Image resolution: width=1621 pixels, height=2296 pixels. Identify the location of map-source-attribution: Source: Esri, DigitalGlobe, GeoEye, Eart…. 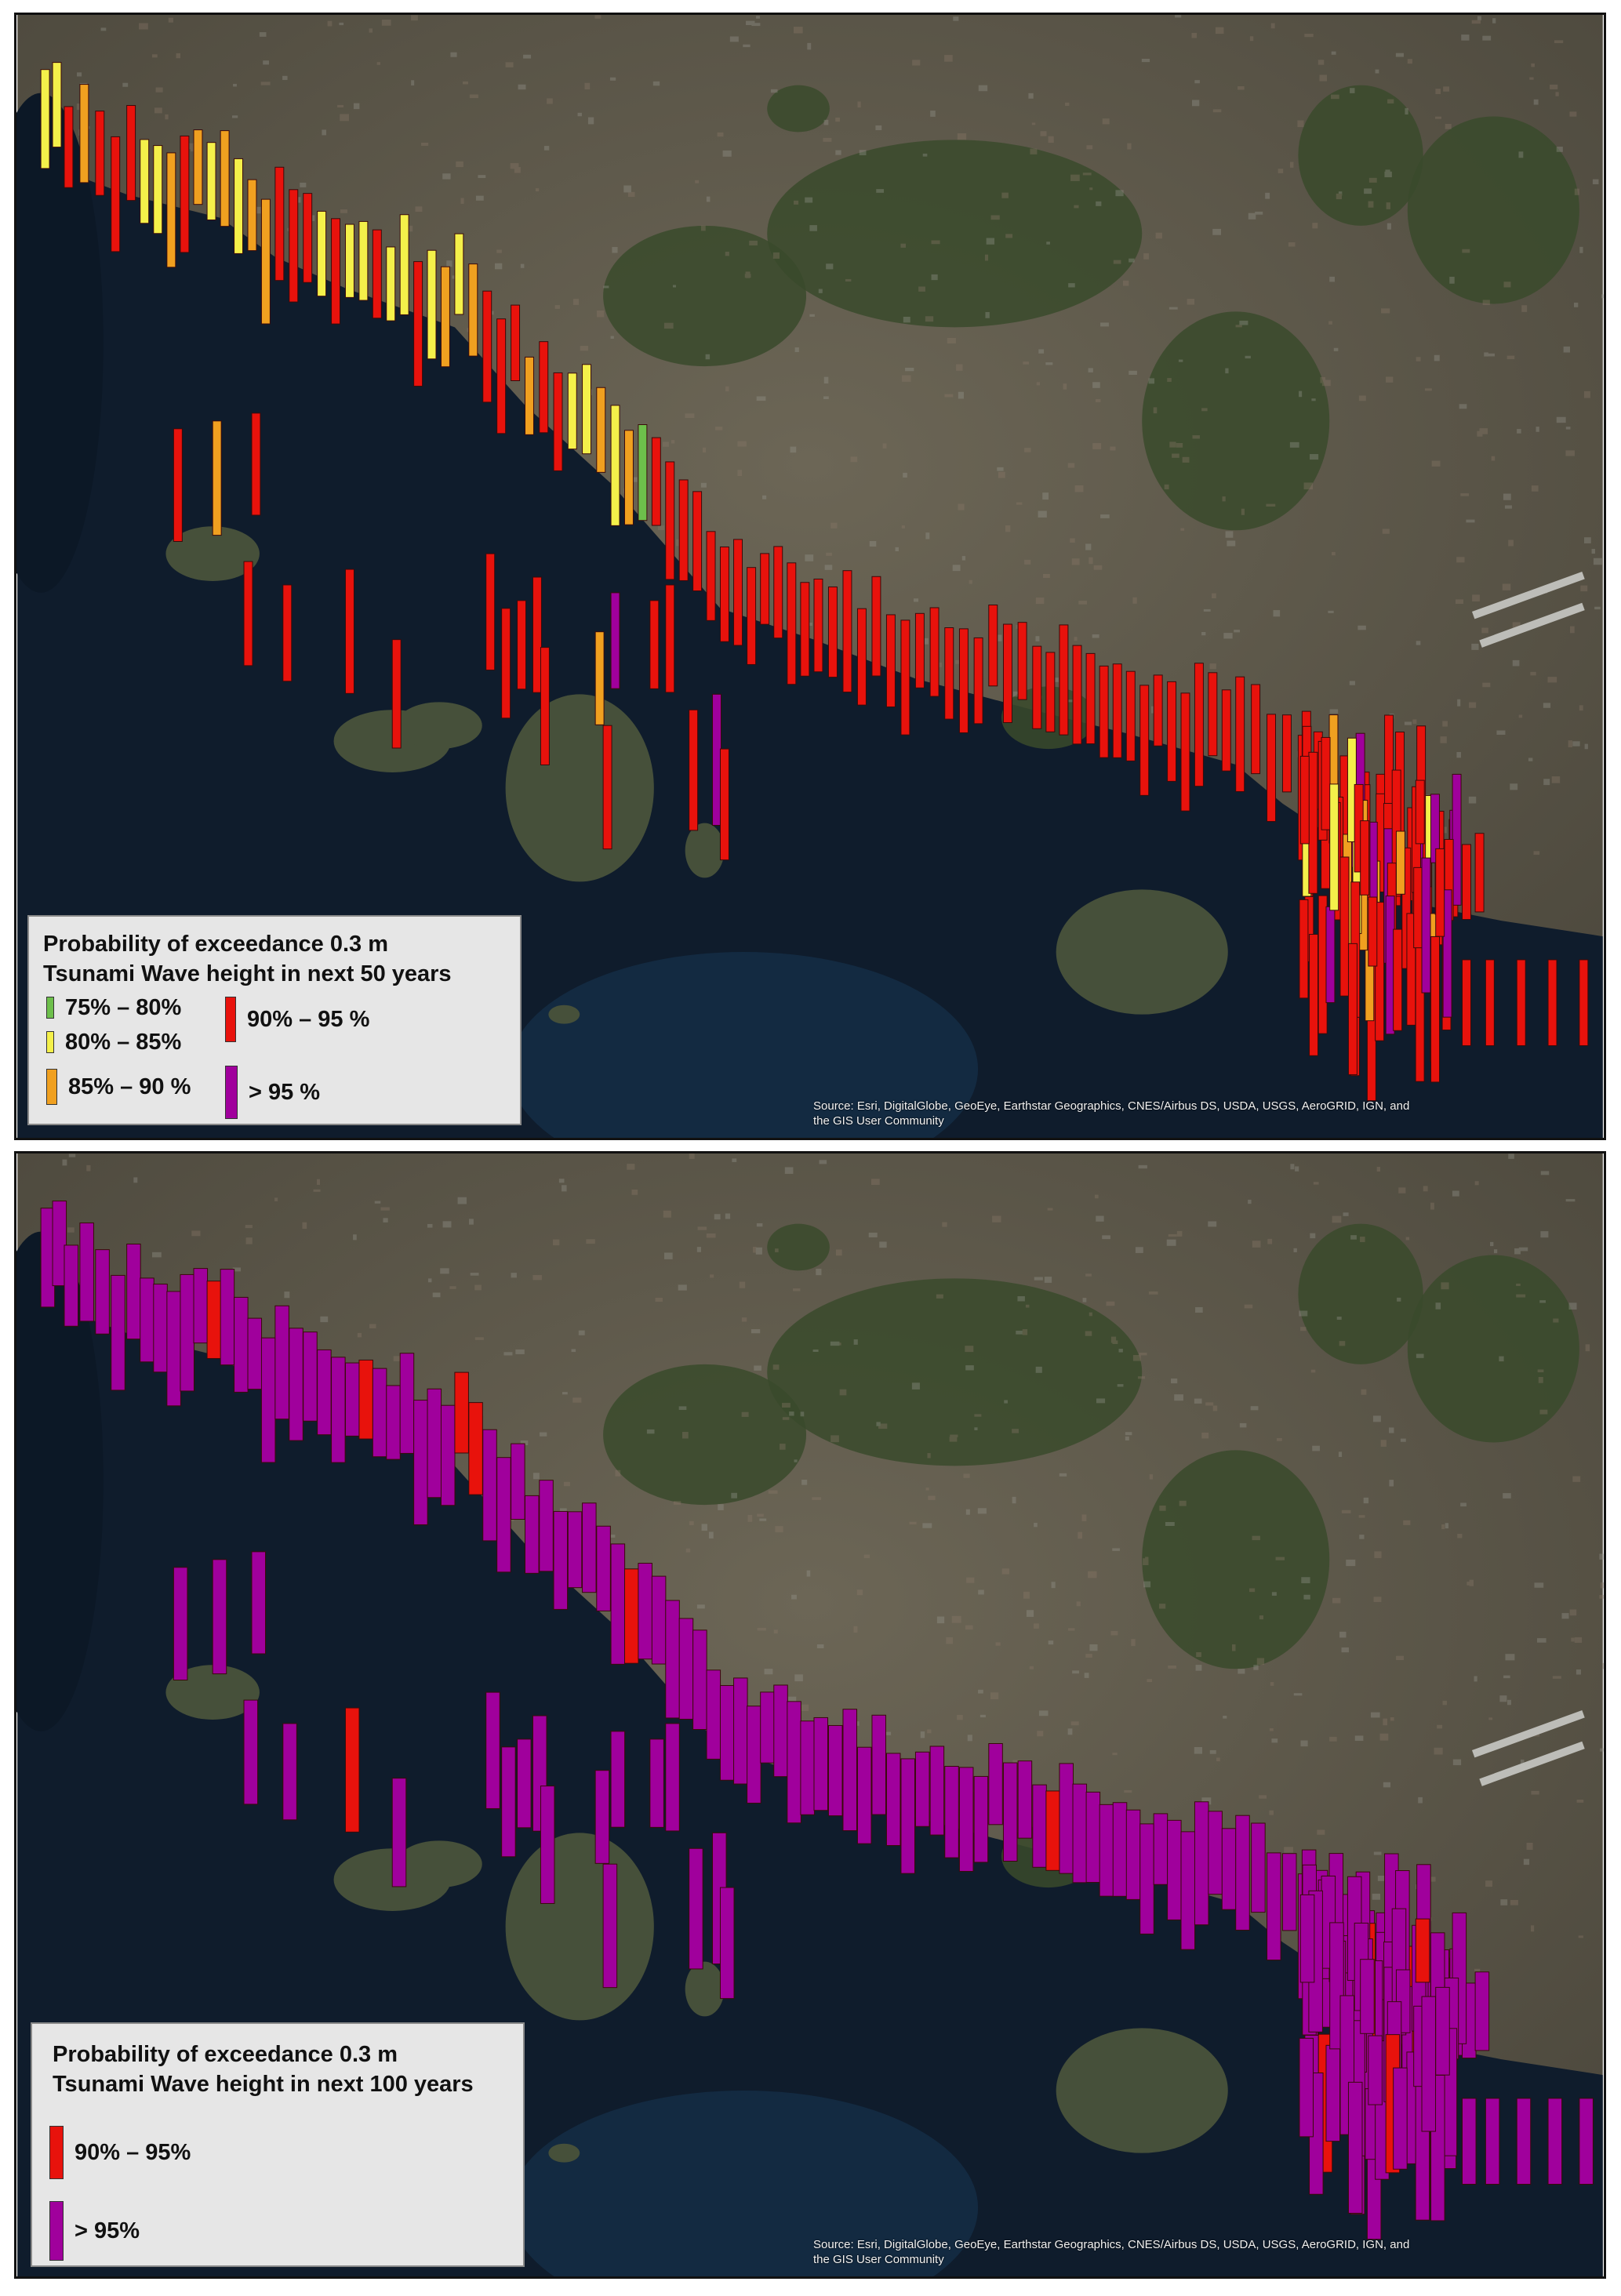
(1111, 1113).